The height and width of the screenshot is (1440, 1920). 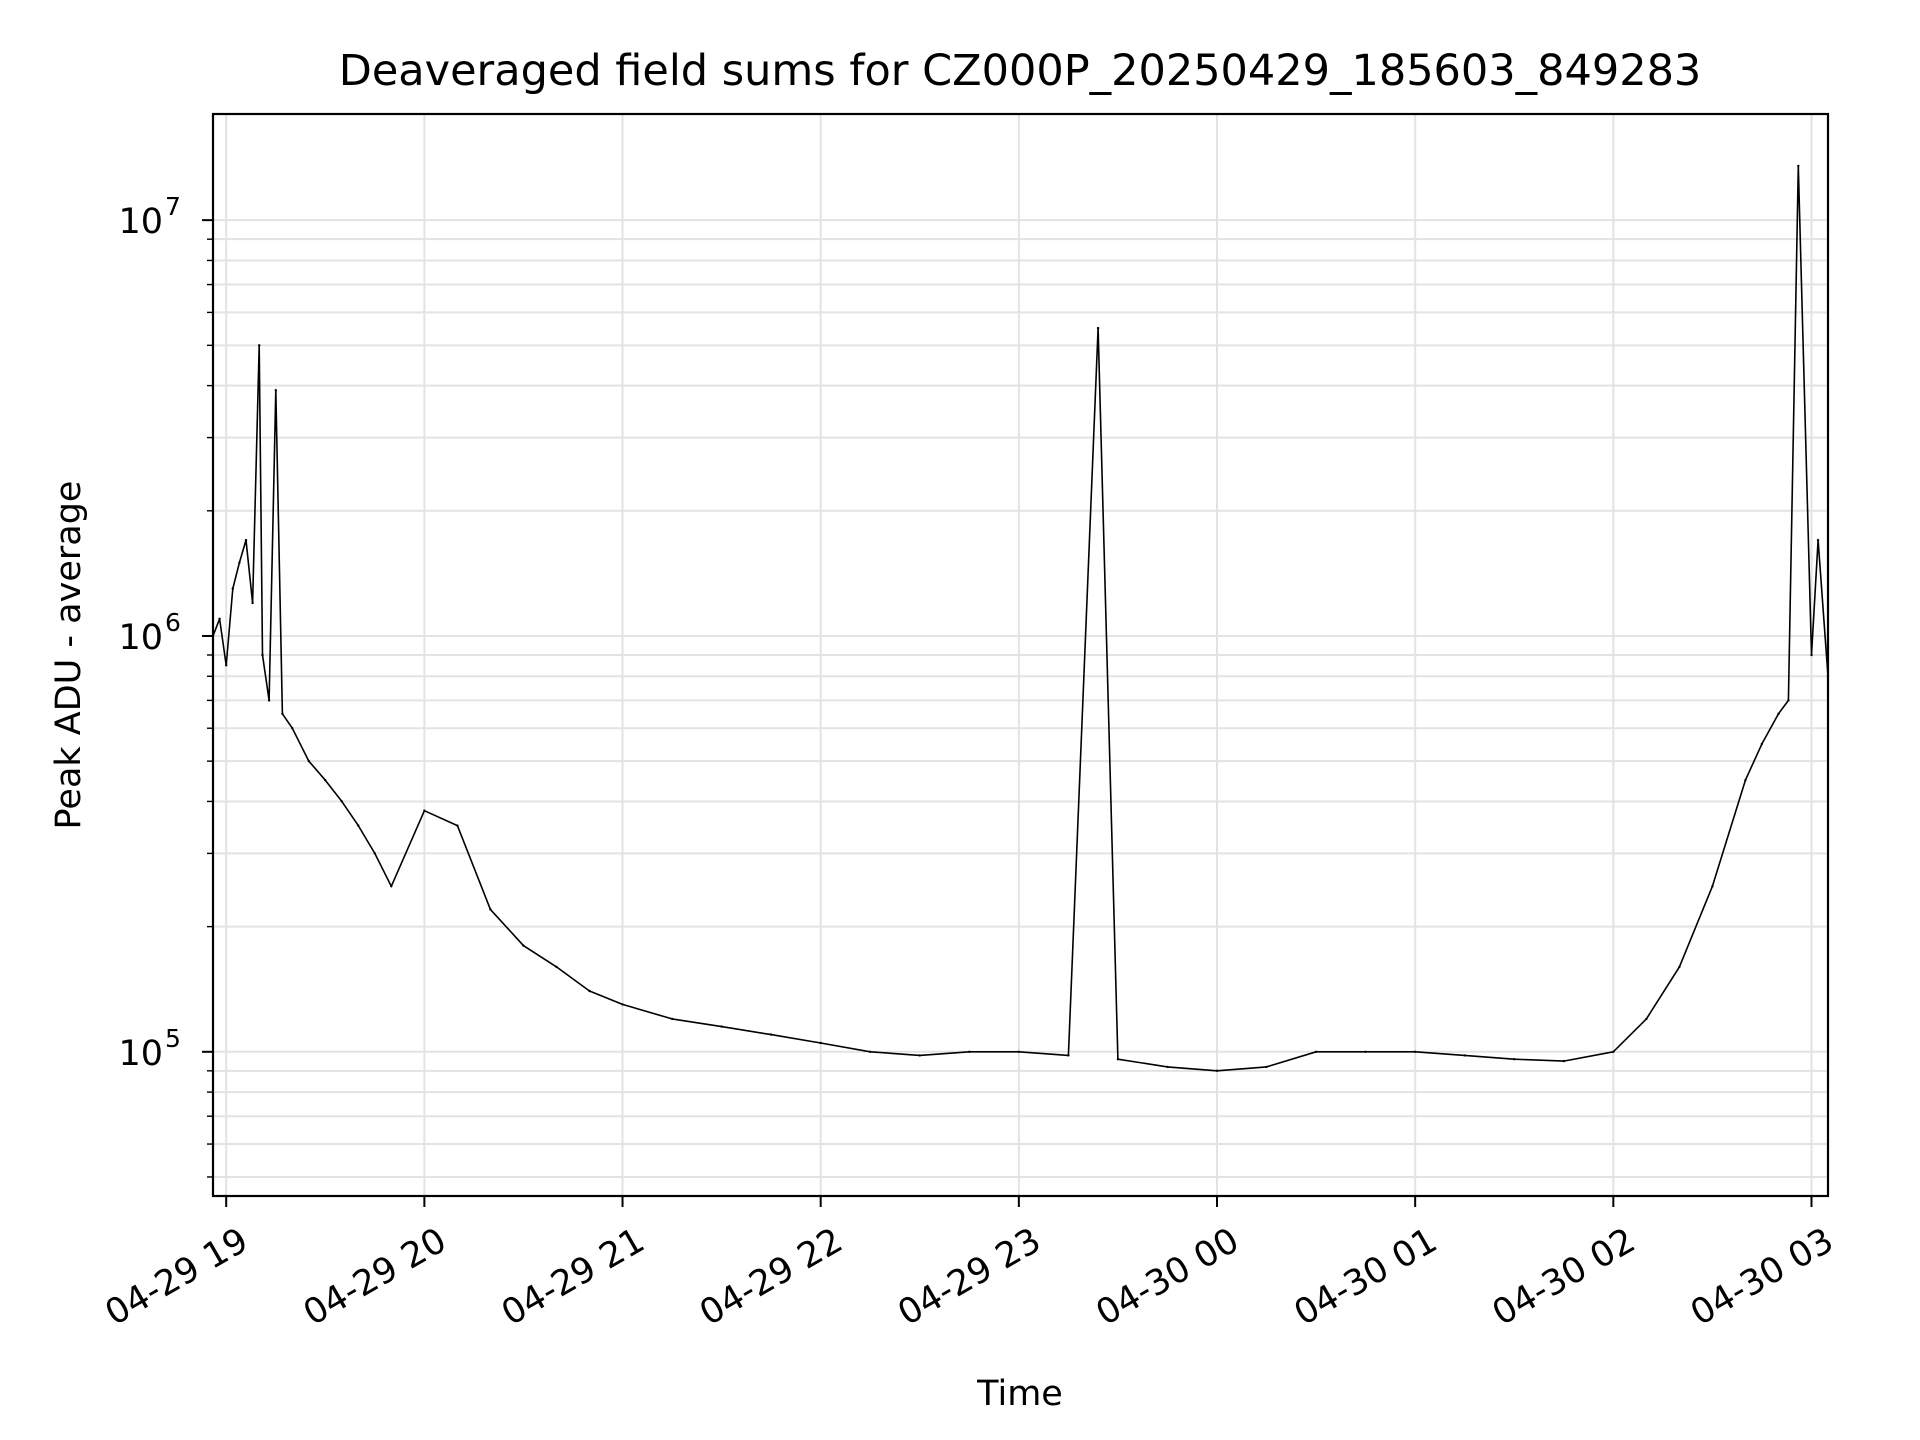 I want to click on x-axis-label: Time, so click(x=1019, y=1394).